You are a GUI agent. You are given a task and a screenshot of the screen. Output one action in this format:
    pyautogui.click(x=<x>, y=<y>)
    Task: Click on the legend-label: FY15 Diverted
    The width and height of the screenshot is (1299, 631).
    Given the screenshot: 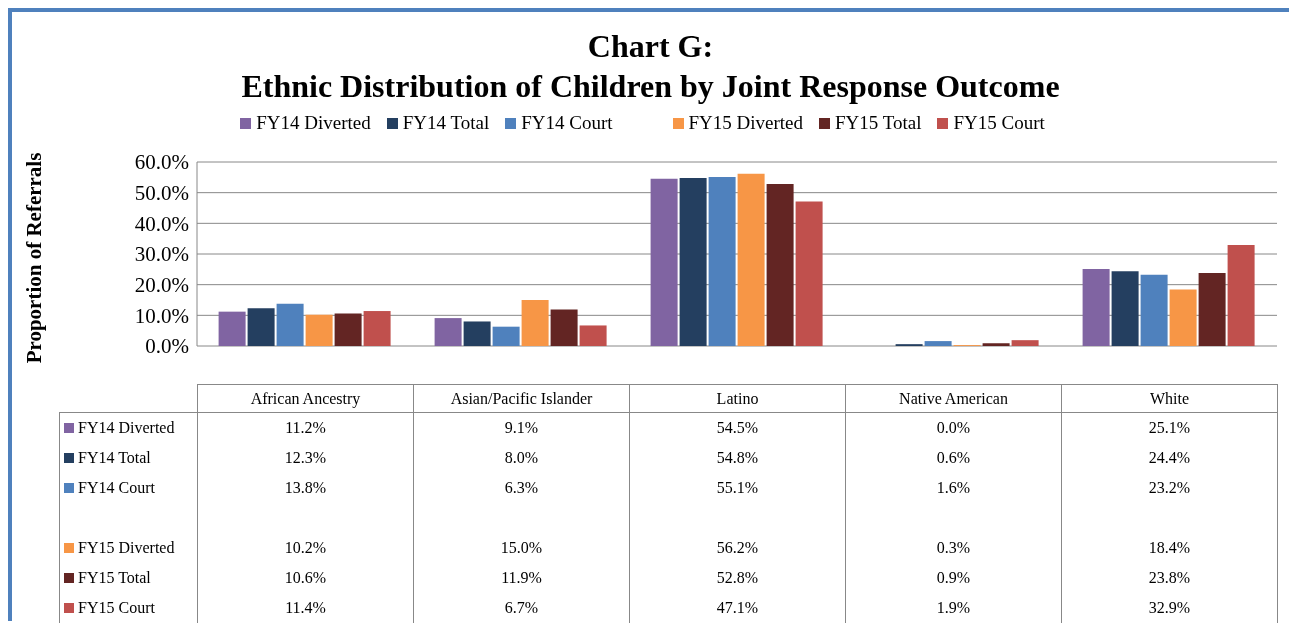 What is the action you would take?
    pyautogui.click(x=746, y=123)
    